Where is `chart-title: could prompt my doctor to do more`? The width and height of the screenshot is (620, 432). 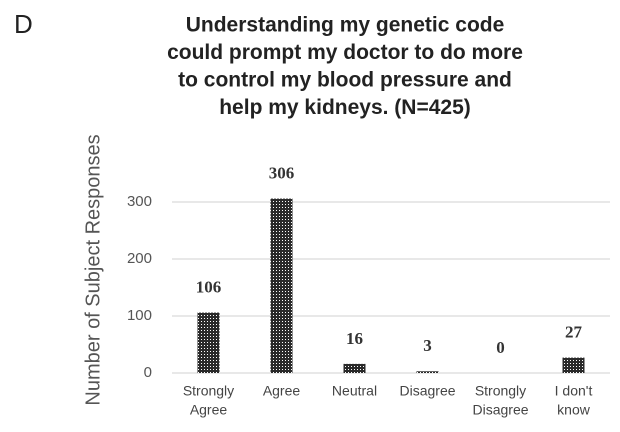 chart-title: could prompt my doctor to do more is located at coordinates (345, 52).